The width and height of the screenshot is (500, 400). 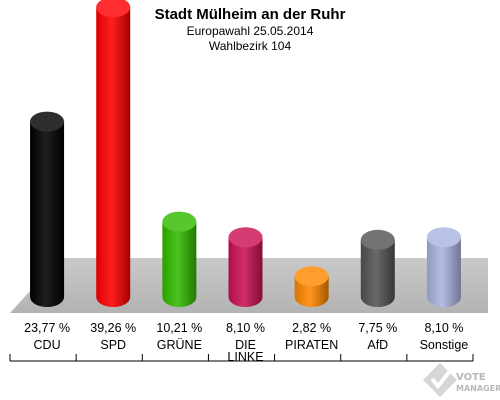 I want to click on bar-die-linke, so click(x=245, y=272).